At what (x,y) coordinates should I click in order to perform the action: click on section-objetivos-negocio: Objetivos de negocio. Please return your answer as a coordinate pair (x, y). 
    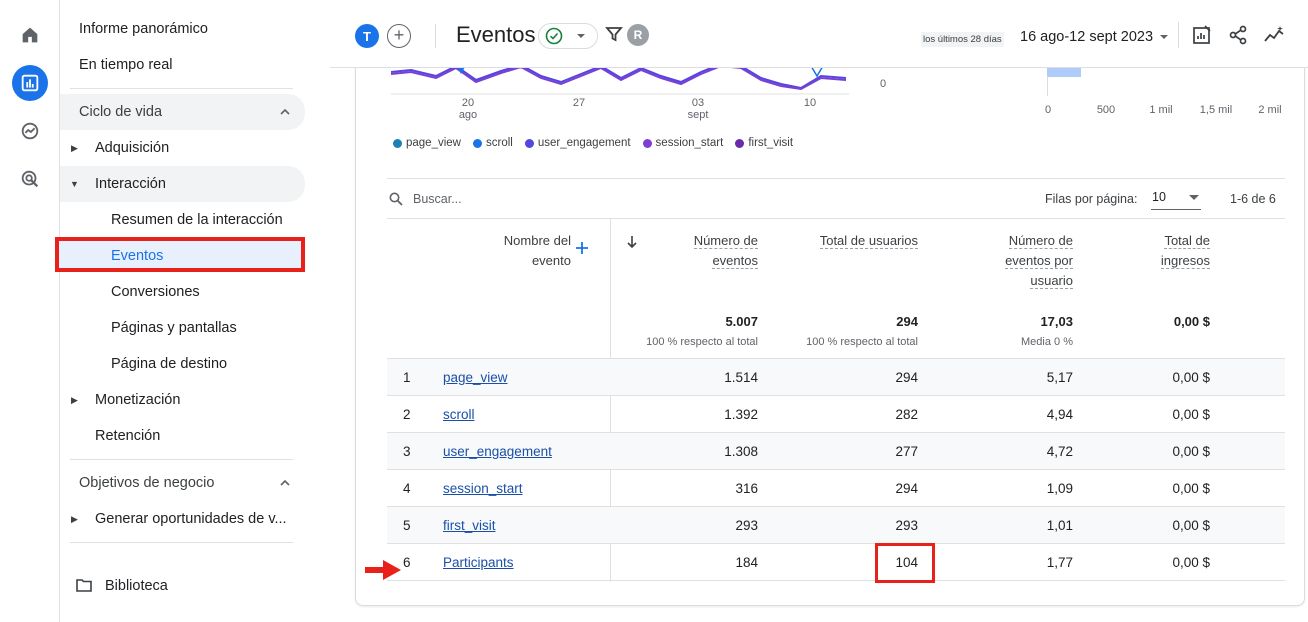
    Looking at the image, I should click on (182, 483).